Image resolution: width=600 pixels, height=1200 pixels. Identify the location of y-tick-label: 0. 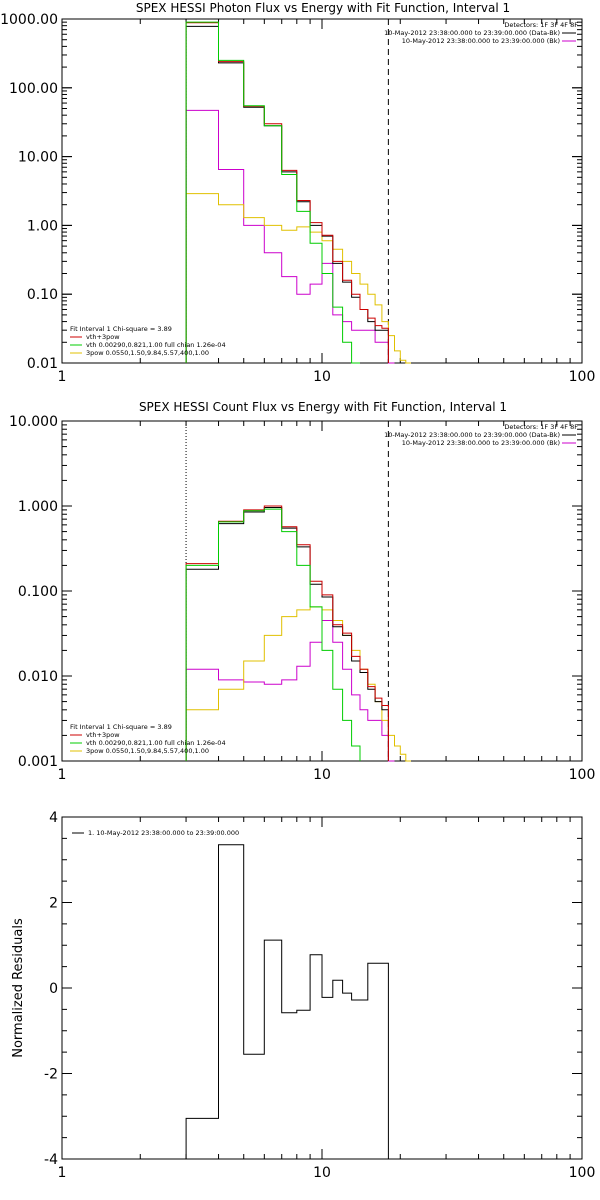
(53, 989).